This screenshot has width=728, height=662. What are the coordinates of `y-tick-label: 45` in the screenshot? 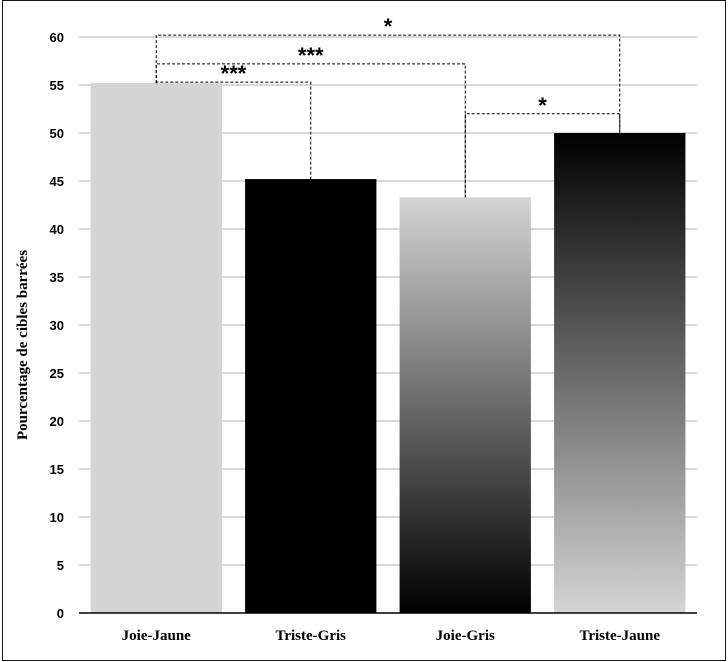 It's located at (57, 181).